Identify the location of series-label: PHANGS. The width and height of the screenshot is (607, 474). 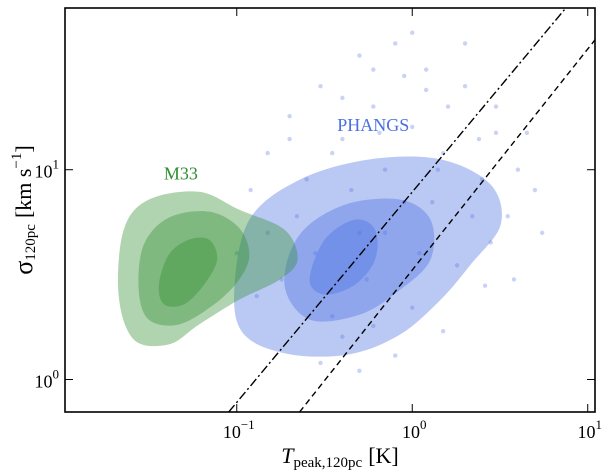
(373, 125).